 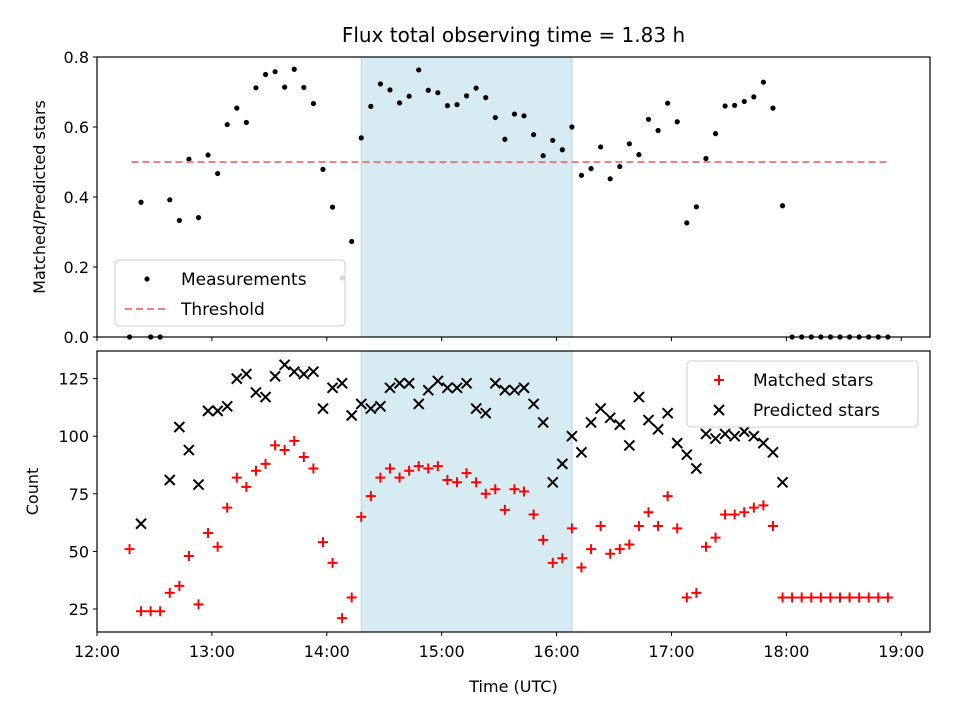 I want to click on y-tick-label: 0.2, so click(x=76, y=267).